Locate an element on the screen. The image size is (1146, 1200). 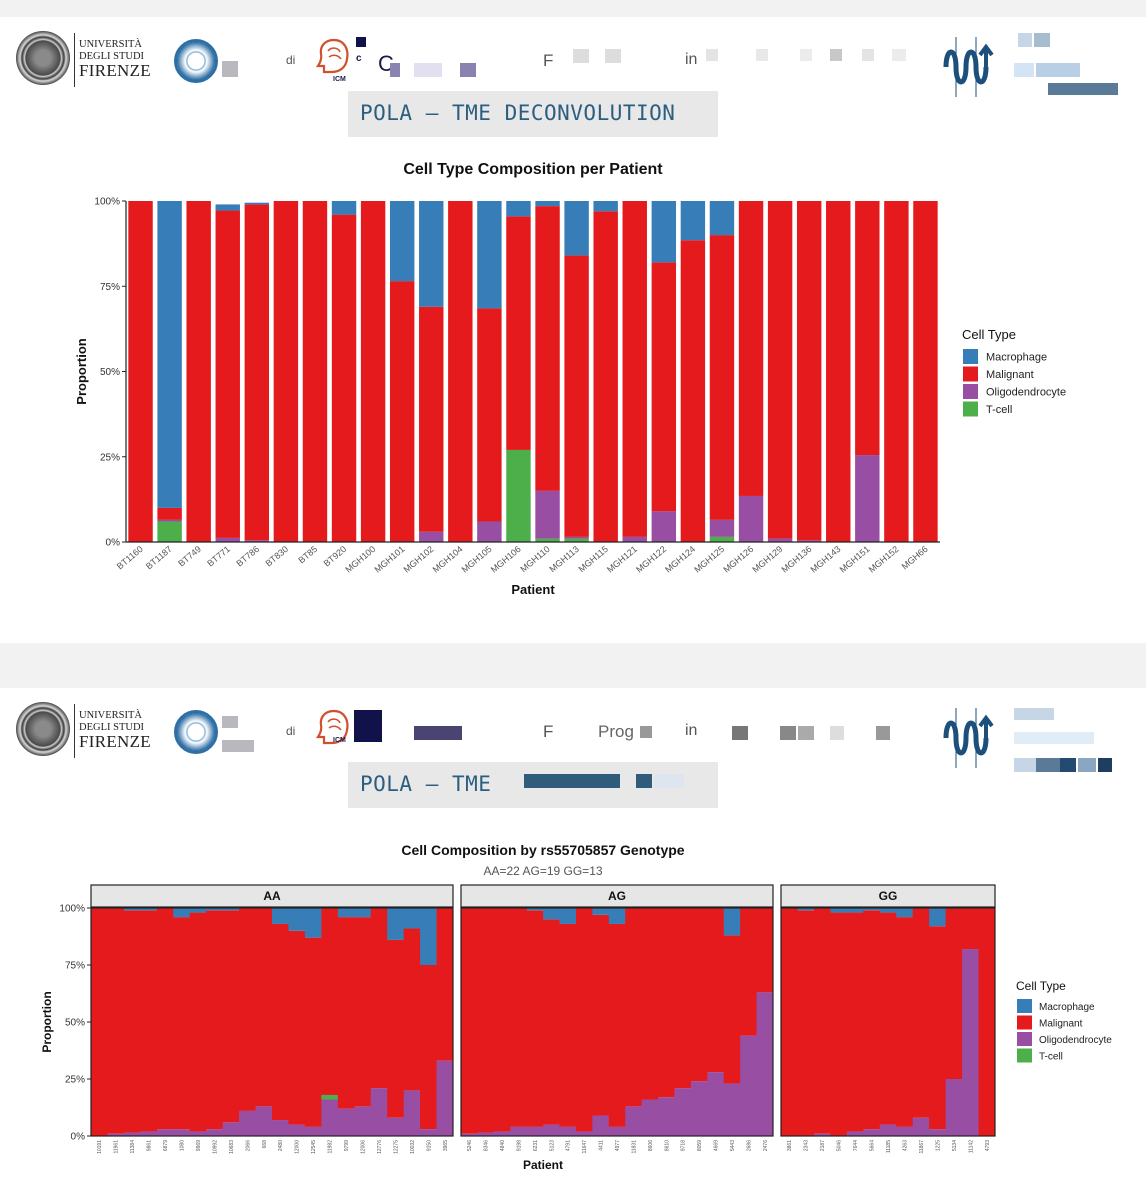
header-frag-di: di is located at coordinates (291, 731).